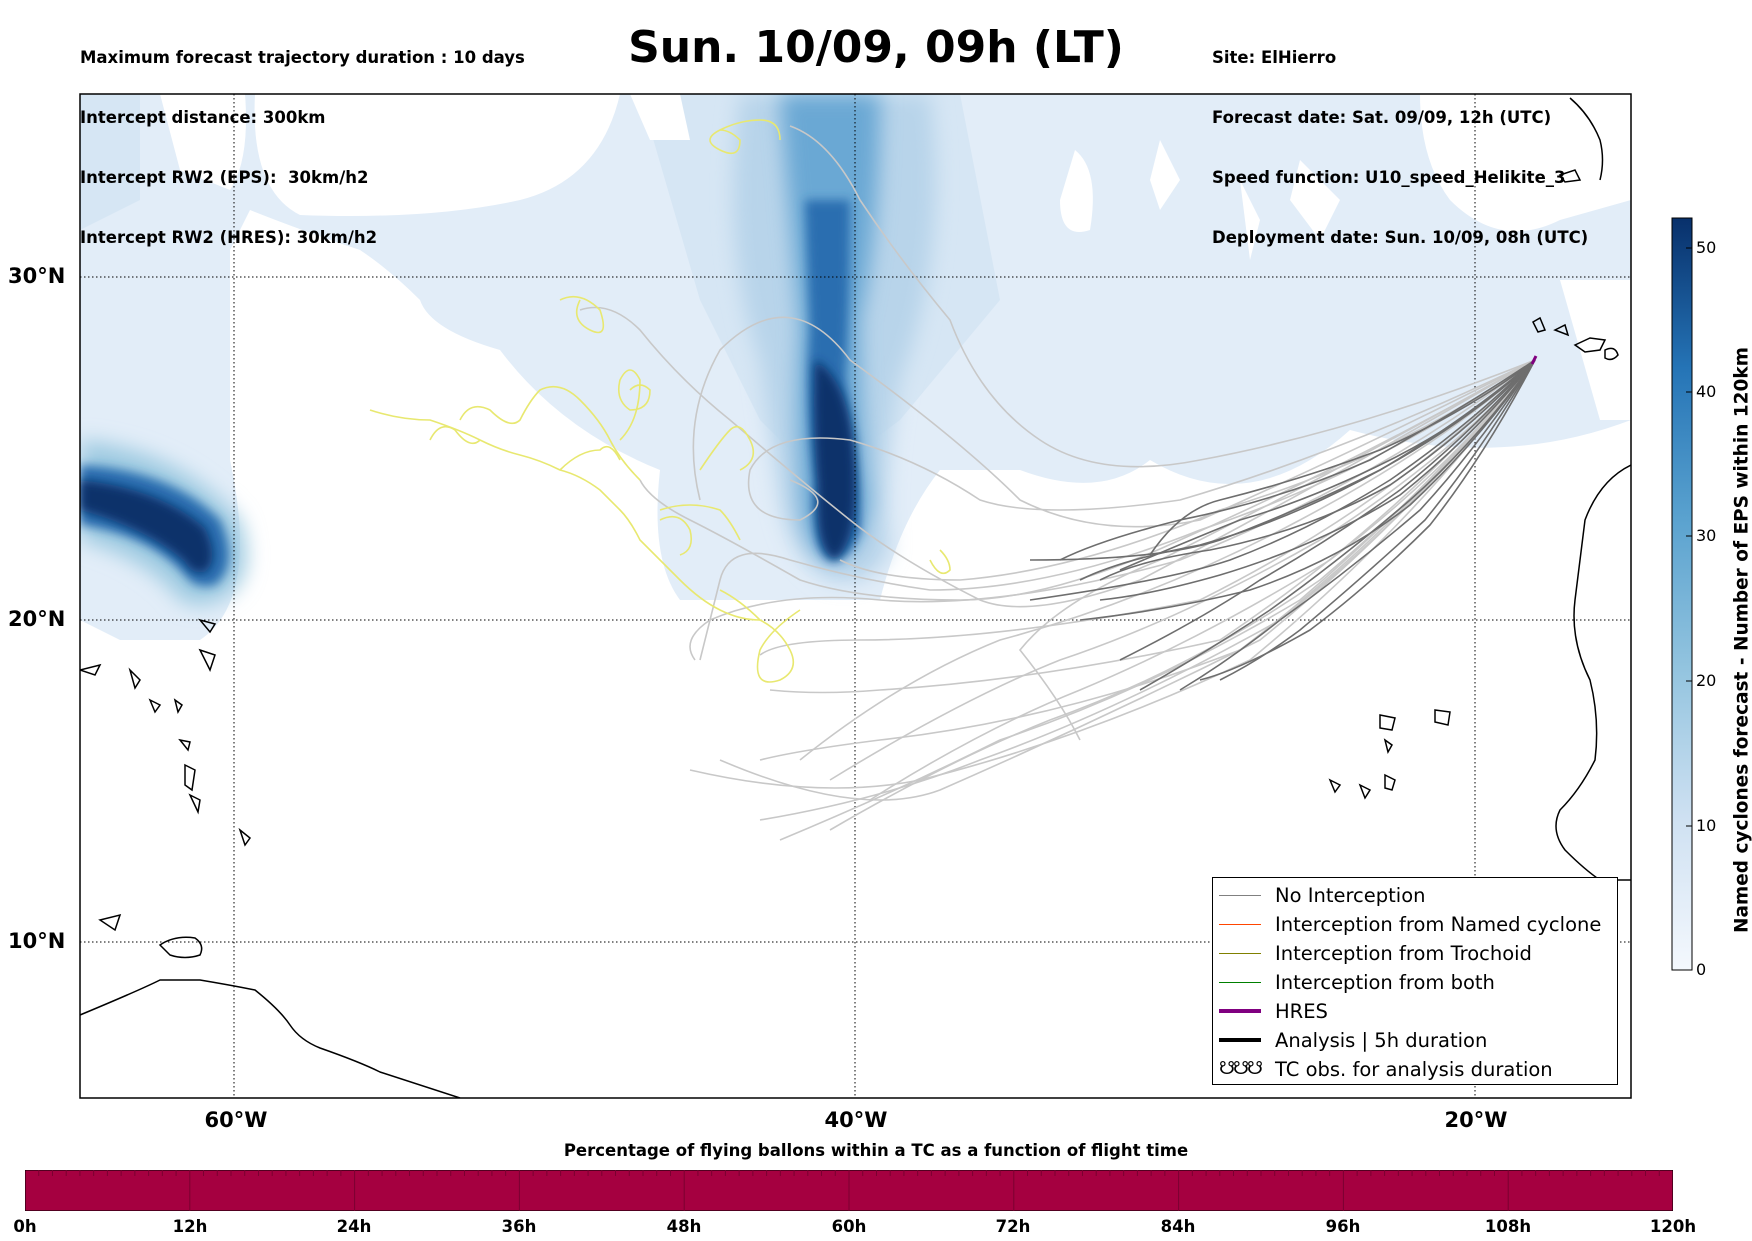 Image resolution: width=1752 pixels, height=1241 pixels. I want to click on hres-trajectory, so click(1534, 360).